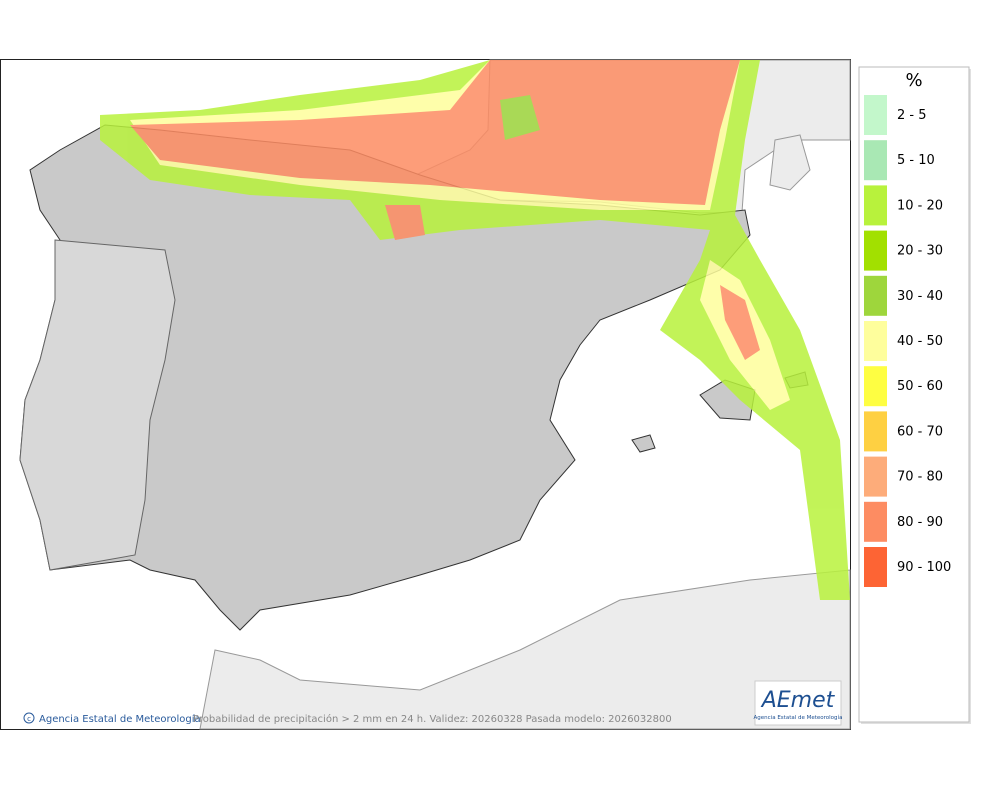 This screenshot has width=1000, height=794. What do you see at coordinates (798, 717) in the screenshot?
I see `logo-subtitle: Agencia Estatal de Meteorología` at bounding box center [798, 717].